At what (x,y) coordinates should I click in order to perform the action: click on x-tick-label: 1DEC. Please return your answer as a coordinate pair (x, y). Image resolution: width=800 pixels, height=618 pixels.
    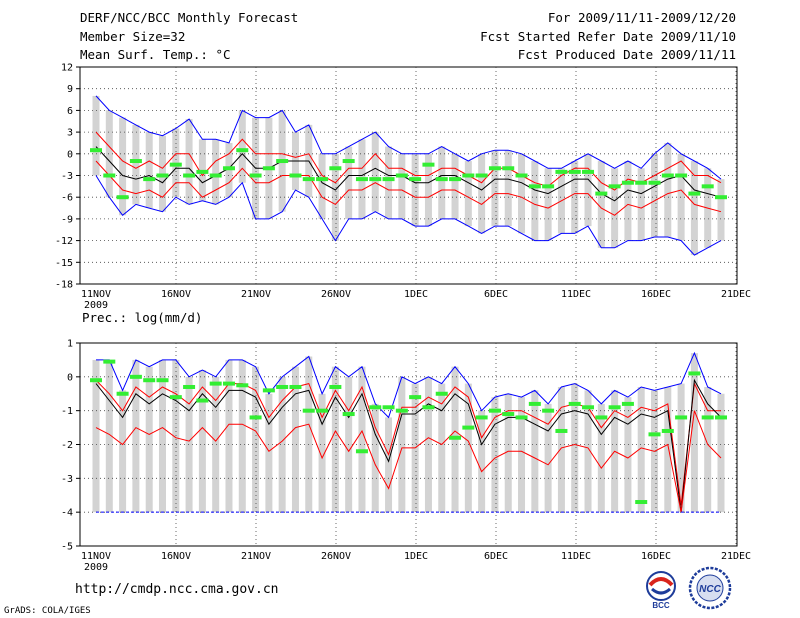
    Looking at the image, I should click on (416, 556).